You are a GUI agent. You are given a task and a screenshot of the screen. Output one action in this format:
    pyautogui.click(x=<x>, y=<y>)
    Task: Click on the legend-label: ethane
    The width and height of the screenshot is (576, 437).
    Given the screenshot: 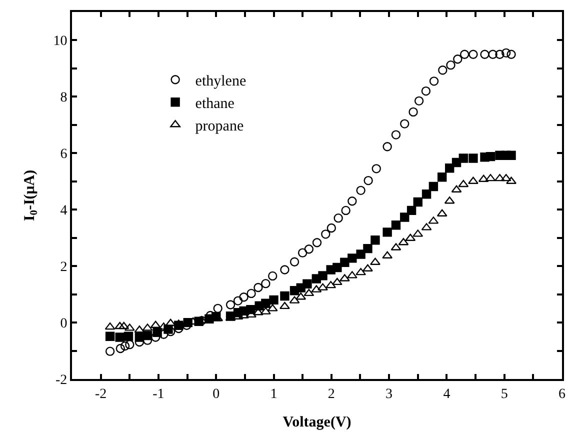 What is the action you would take?
    pyautogui.click(x=215, y=104)
    